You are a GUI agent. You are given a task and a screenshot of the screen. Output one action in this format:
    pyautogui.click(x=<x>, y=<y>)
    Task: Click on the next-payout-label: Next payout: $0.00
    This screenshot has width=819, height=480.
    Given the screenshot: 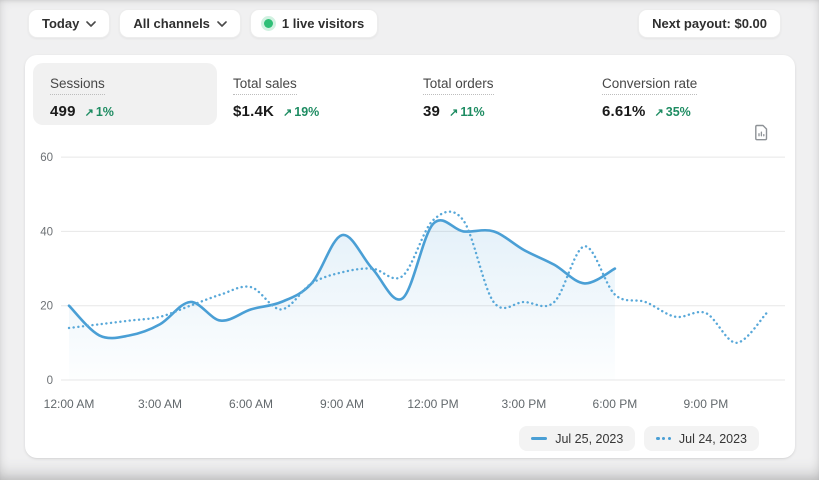 What is the action you would take?
    pyautogui.click(x=709, y=23)
    